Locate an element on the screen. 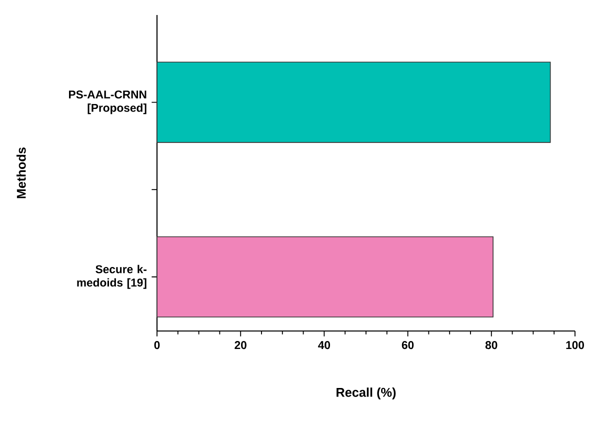 The width and height of the screenshot is (592, 436). y-tick-label: PS-AAL-CRNN [Proposed] is located at coordinates (107, 102).